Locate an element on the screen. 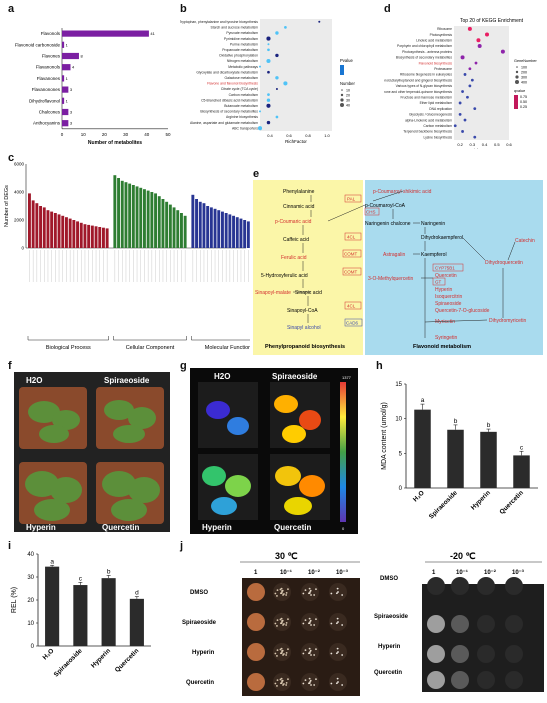  node-quercetin-7-o-glucoside: Quercetin-7-O-glucoside is located at coordinates (462, 311).